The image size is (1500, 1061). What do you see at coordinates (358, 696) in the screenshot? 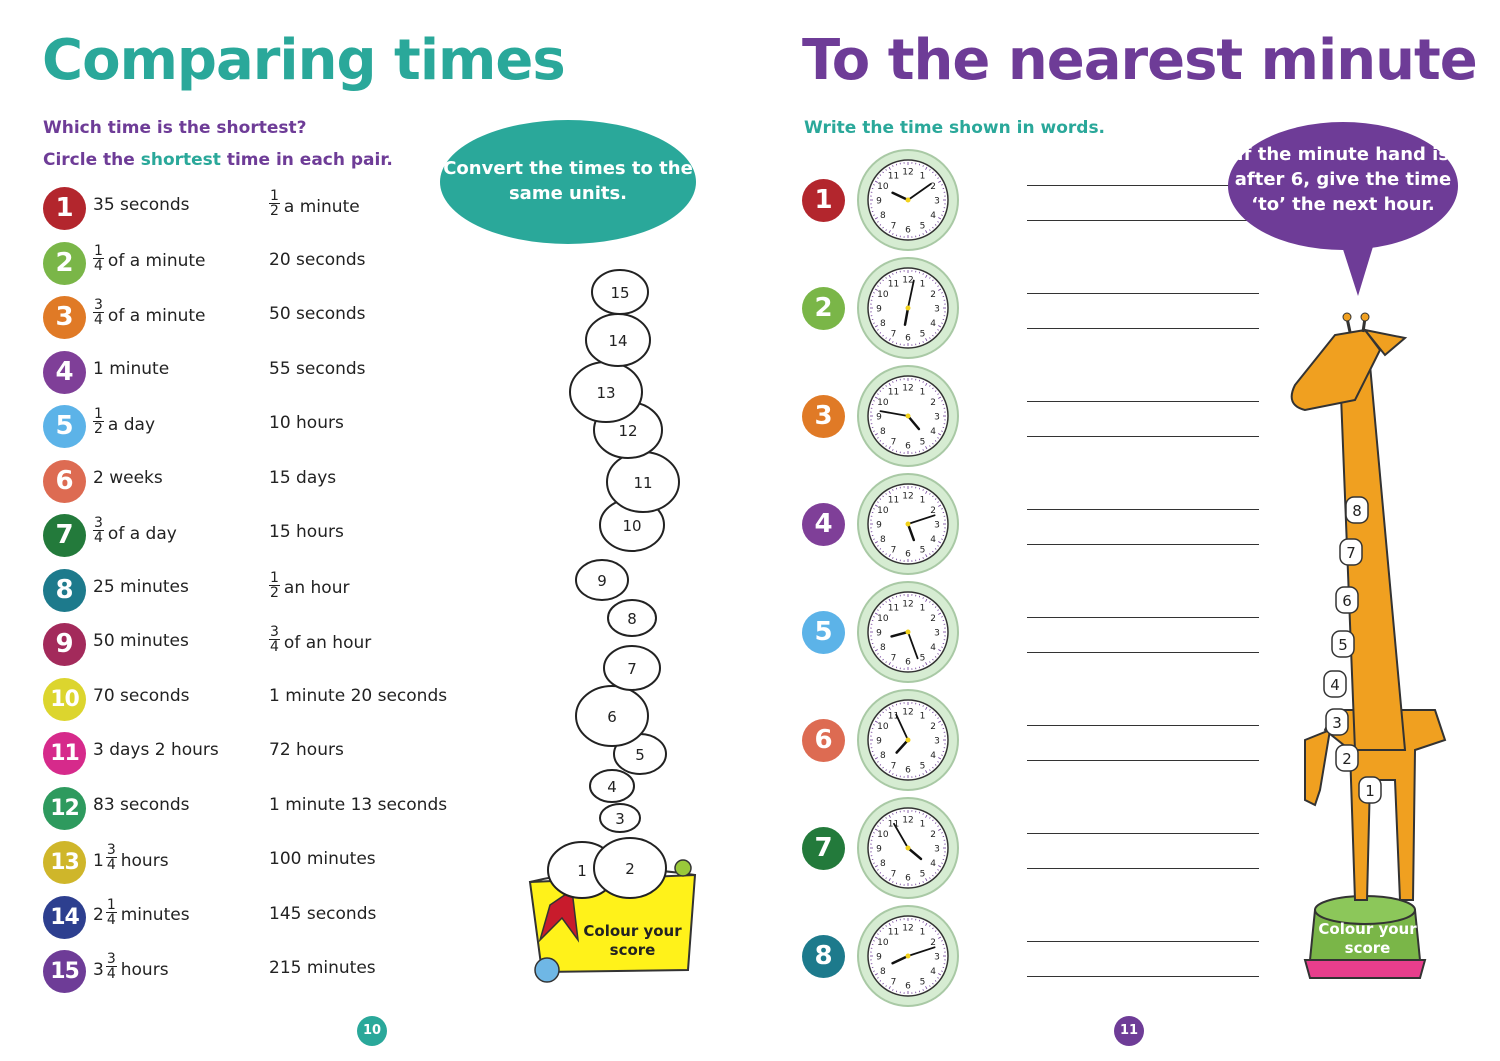
I see `time-option-b: 1 minute 20 seconds` at bounding box center [358, 696].